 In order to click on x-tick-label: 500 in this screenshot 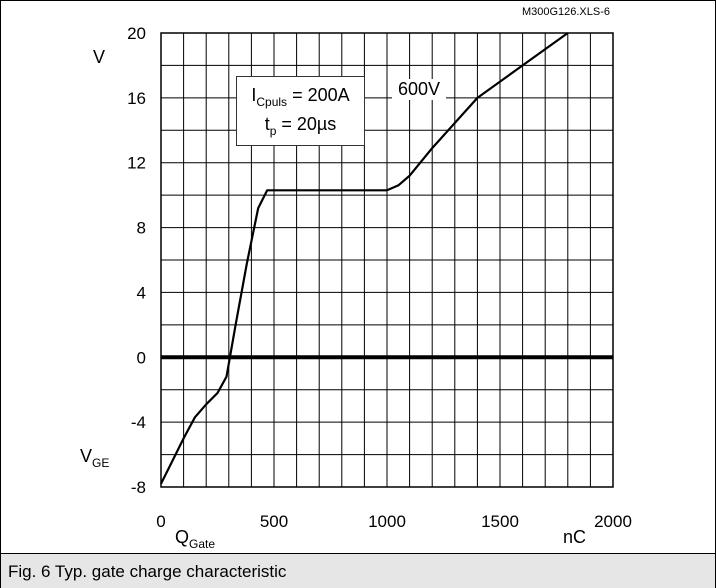, I will do `click(274, 521)`.